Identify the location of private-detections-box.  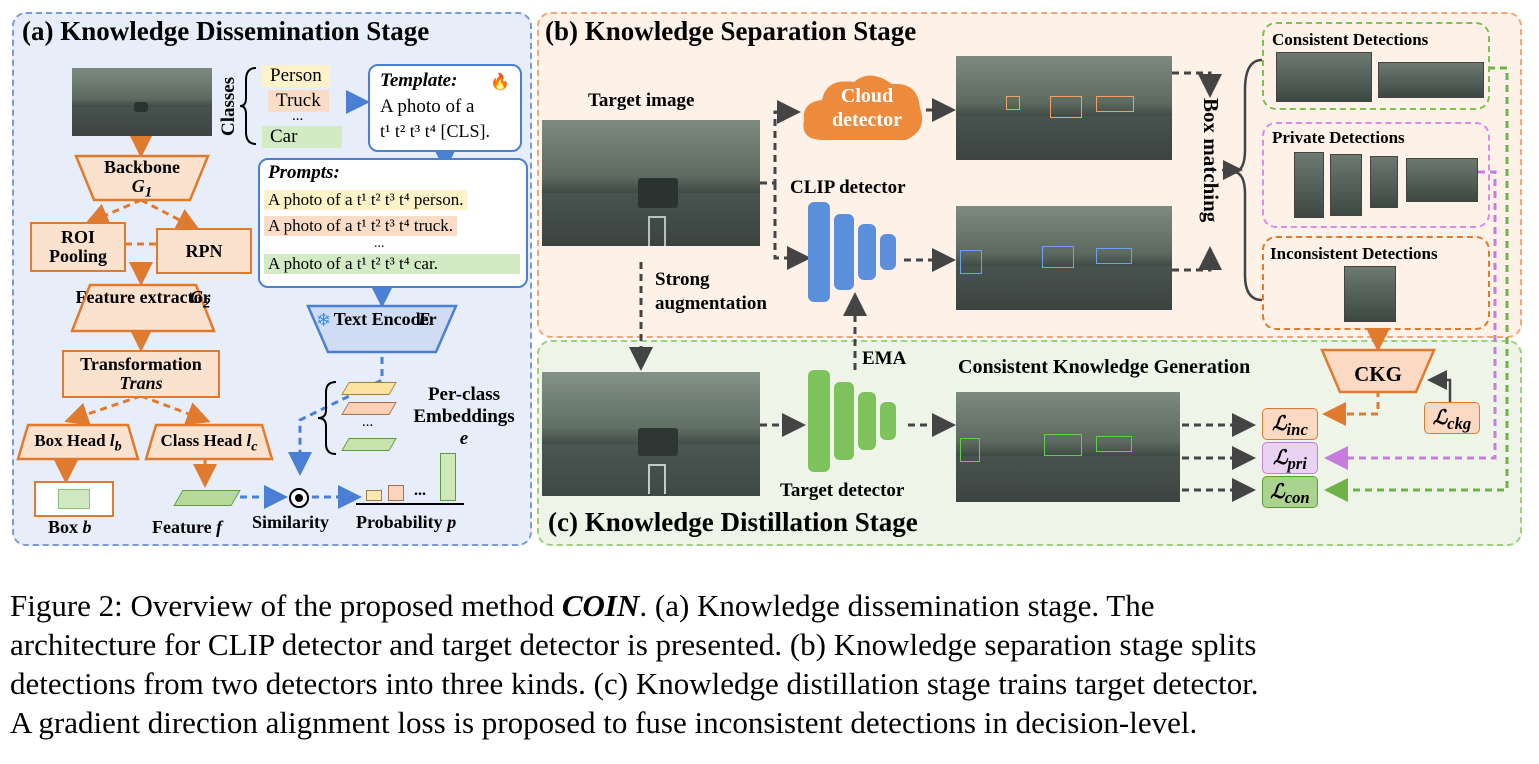
(1376, 175).